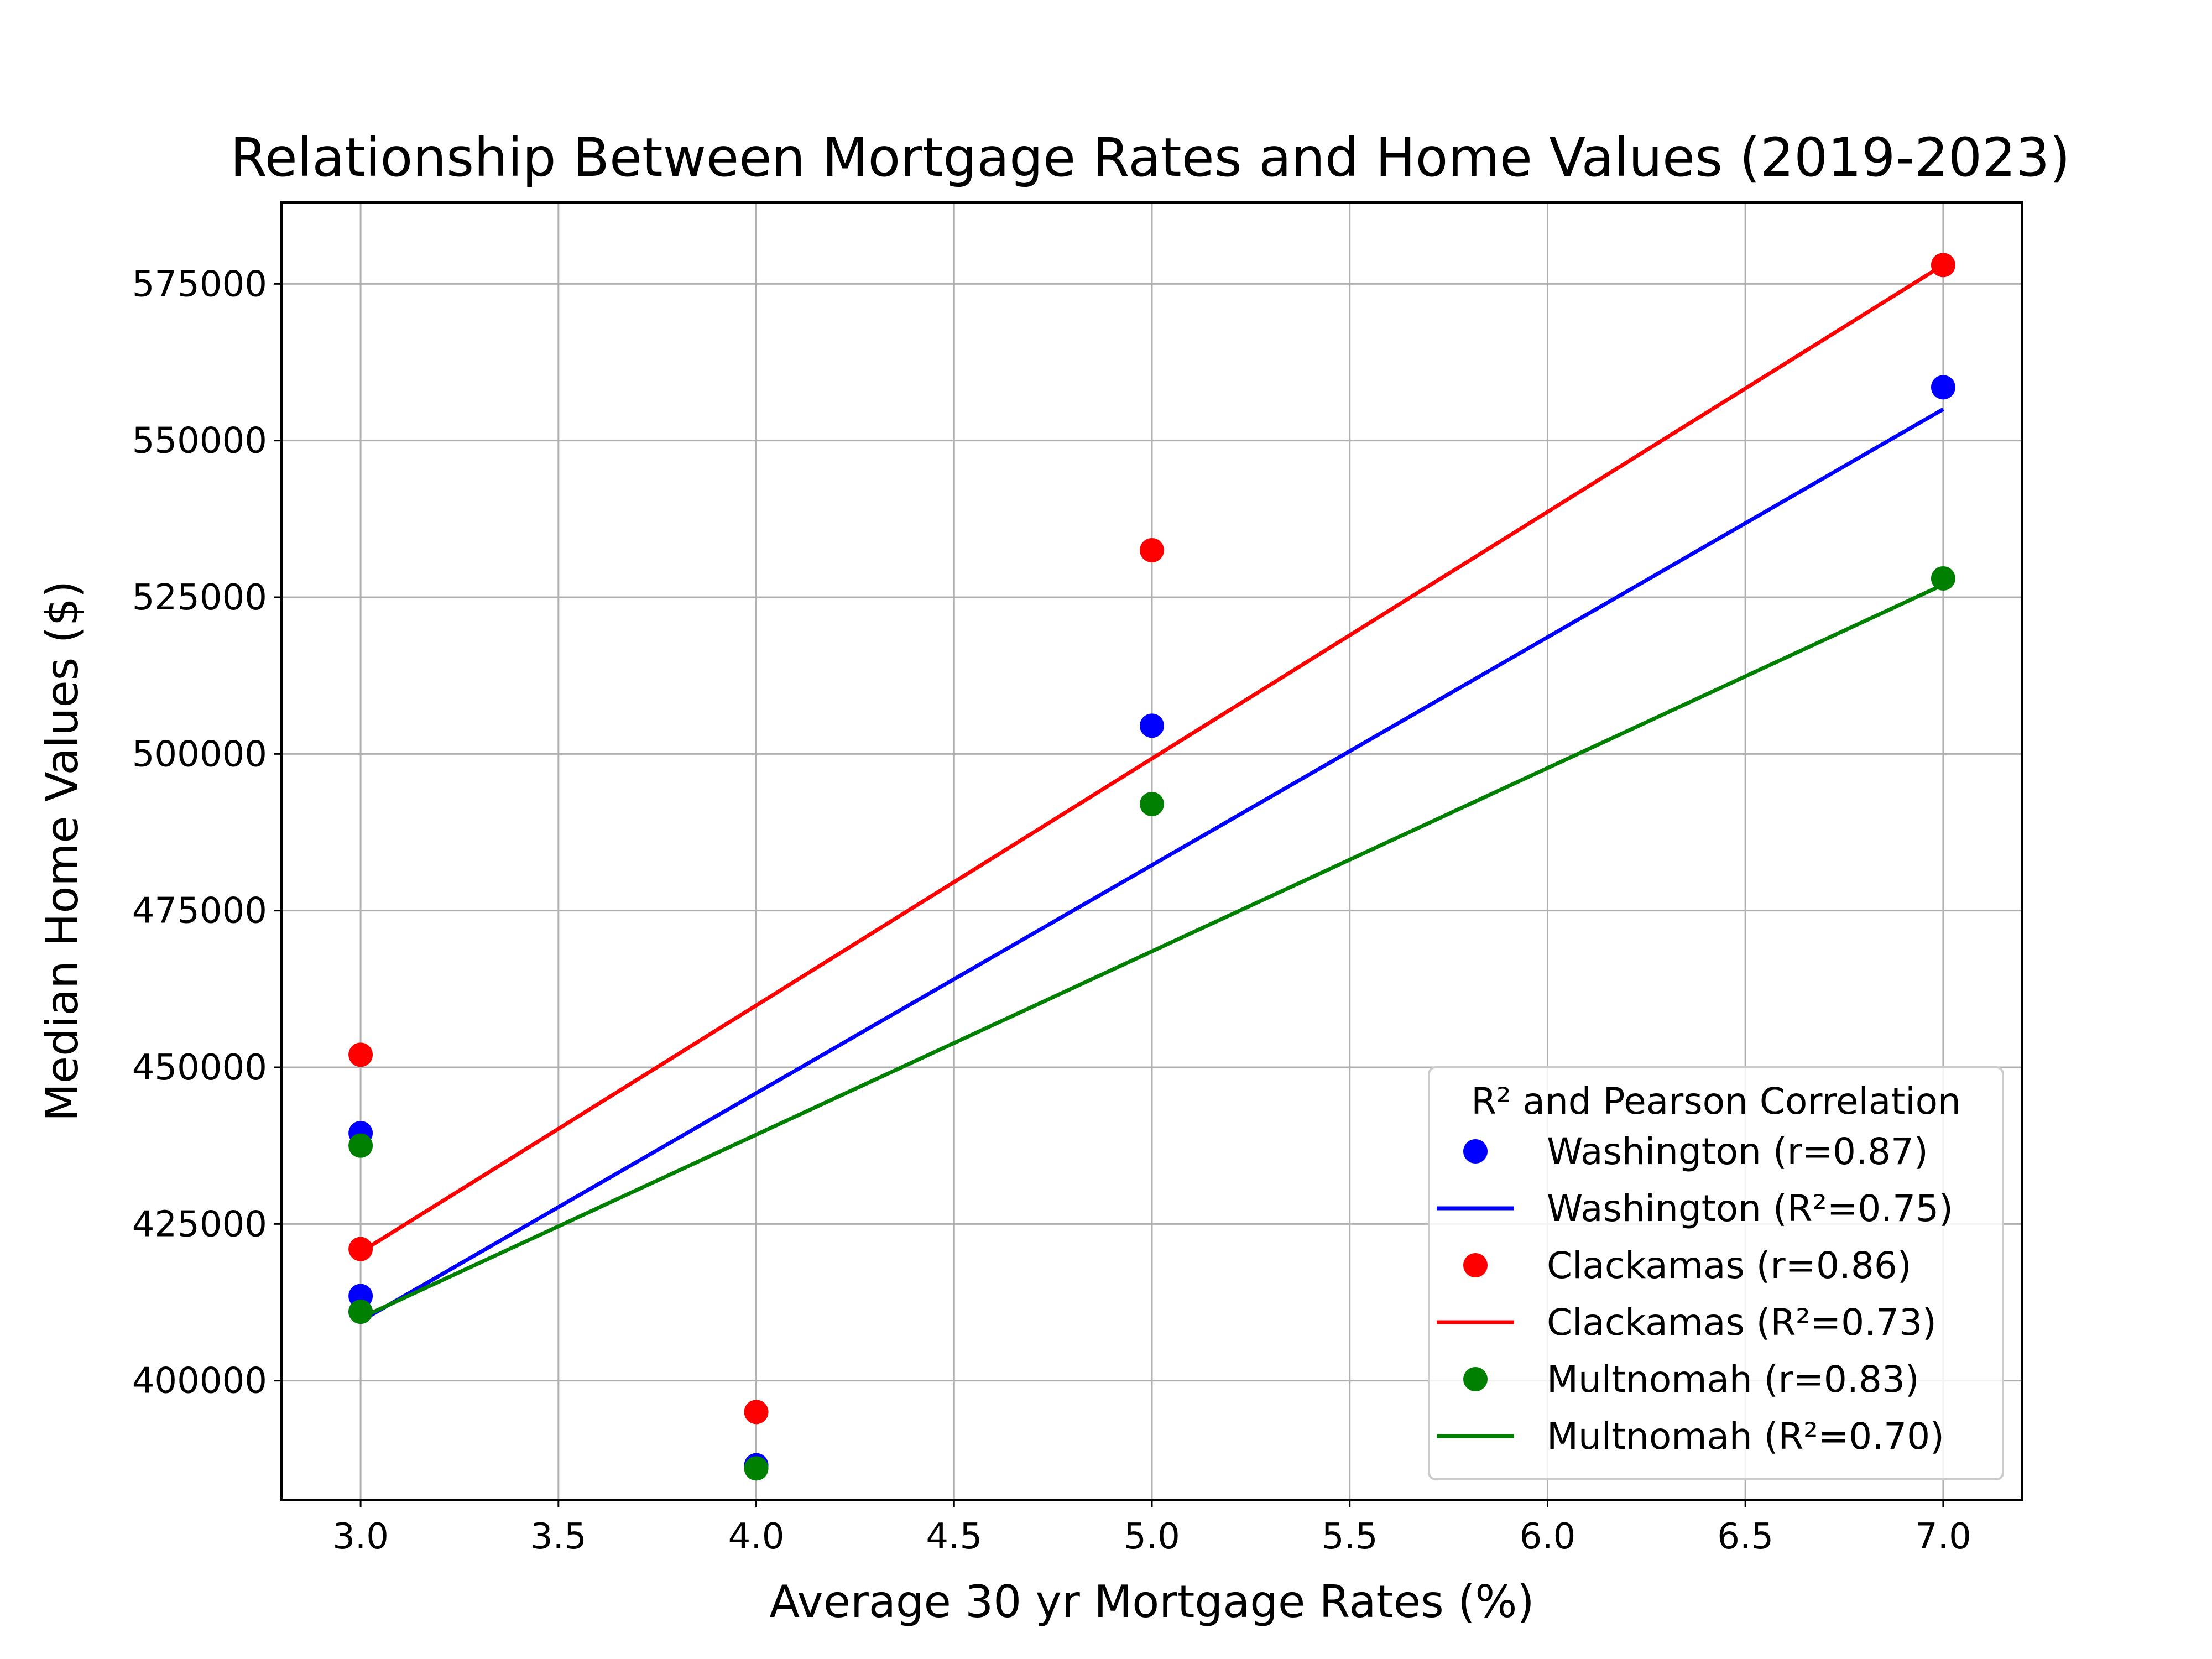  Describe the element at coordinates (200, 911) in the screenshot. I see `y-tick-label: 475000` at that location.